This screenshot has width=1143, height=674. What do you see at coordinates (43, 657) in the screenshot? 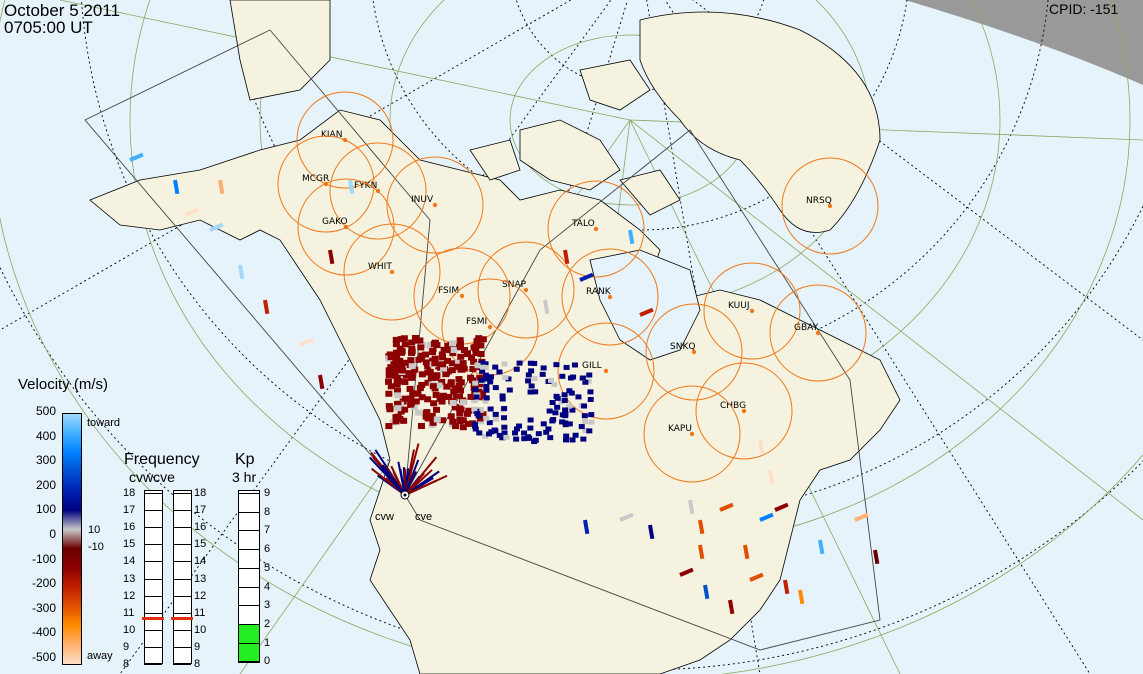
I see `velocity-tick-label: -500` at bounding box center [43, 657].